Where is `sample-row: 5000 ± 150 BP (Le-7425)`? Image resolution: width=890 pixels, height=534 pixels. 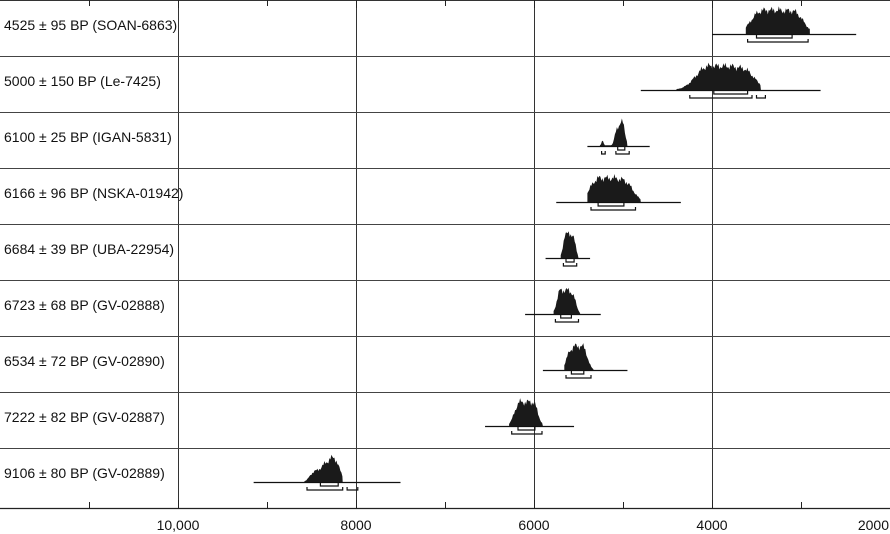
sample-row: 5000 ± 150 BP (Le-7425) is located at coordinates (412, 80).